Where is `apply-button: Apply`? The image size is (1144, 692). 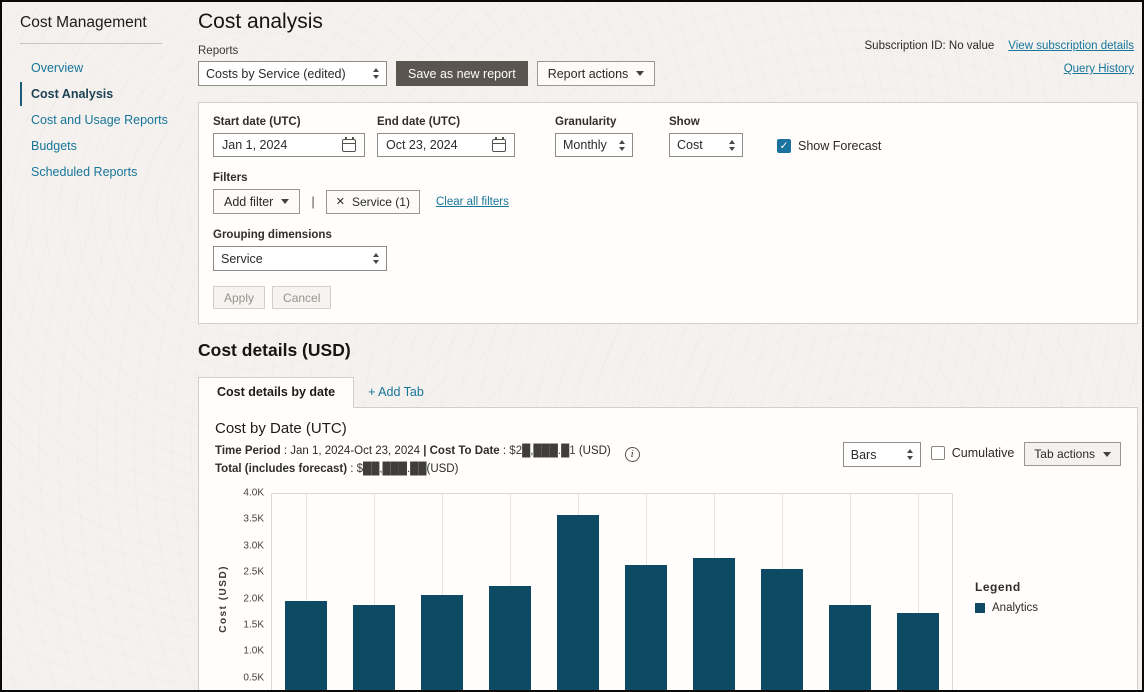 apply-button: Apply is located at coordinates (239, 297).